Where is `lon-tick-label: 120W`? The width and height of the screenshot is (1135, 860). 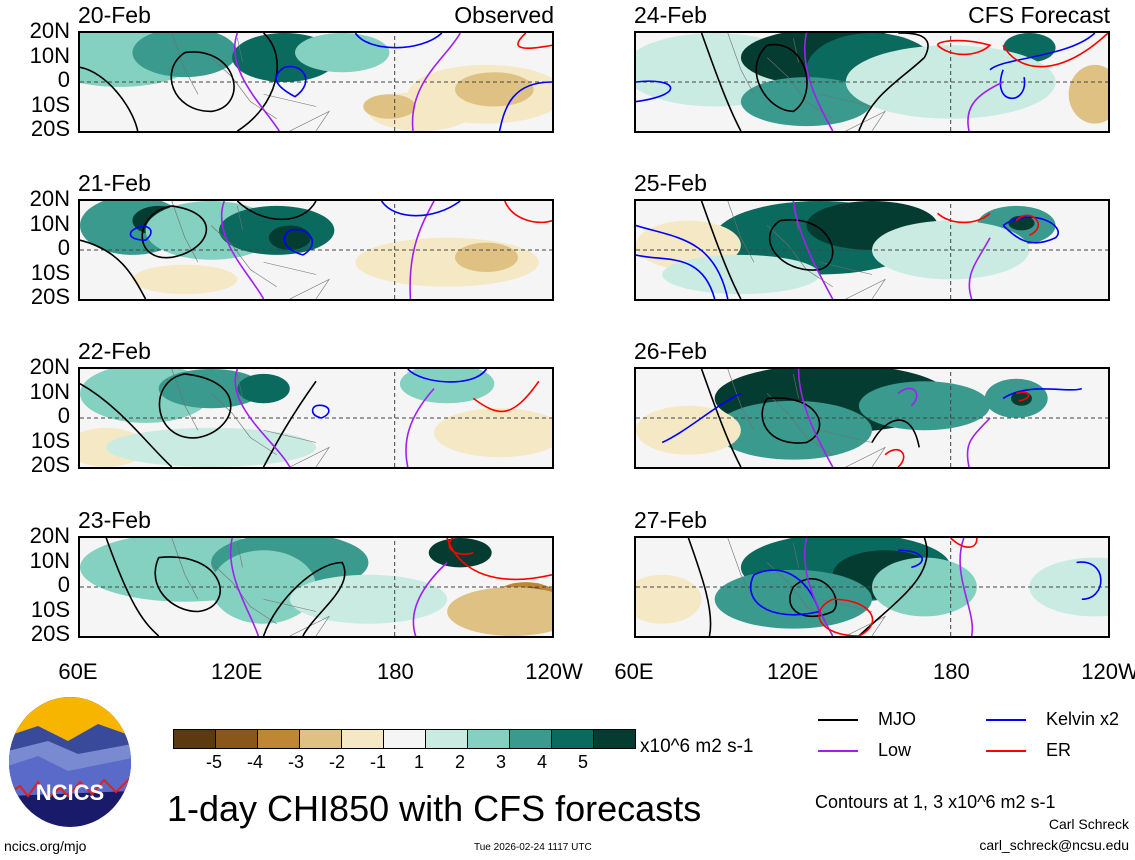
lon-tick-label: 120W is located at coordinates (1108, 671).